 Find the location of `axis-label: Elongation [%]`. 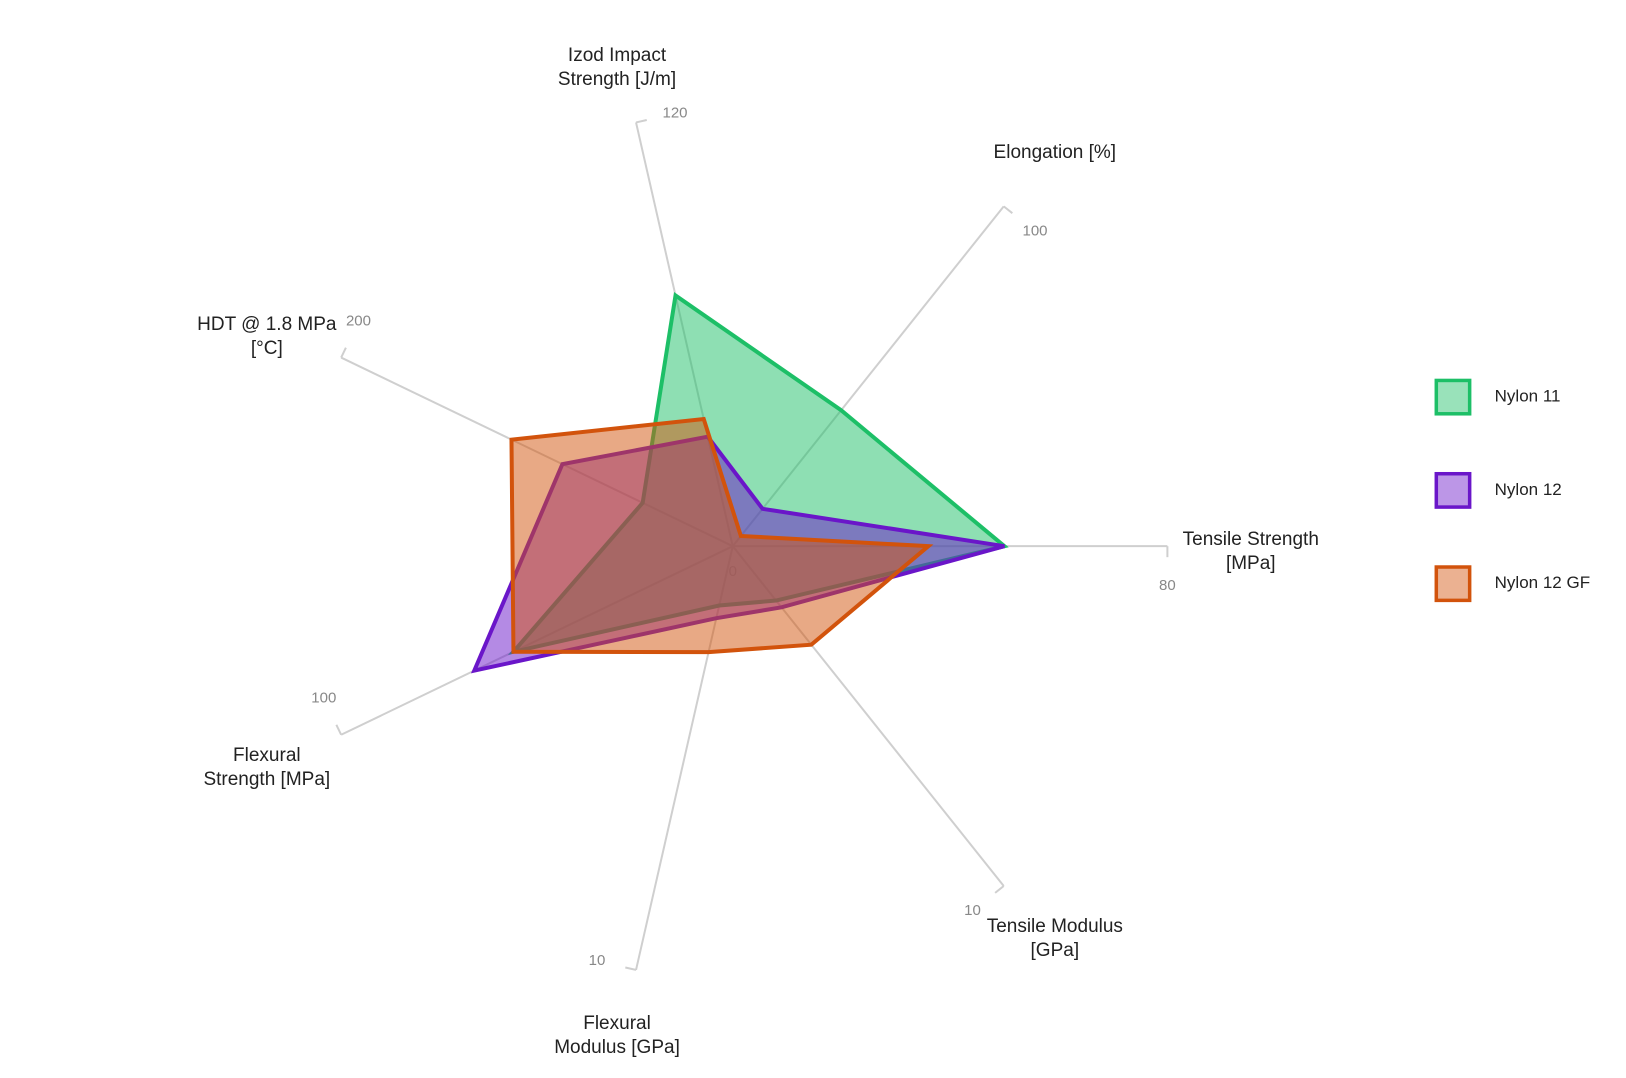

axis-label: Elongation [%] is located at coordinates (1055, 153).